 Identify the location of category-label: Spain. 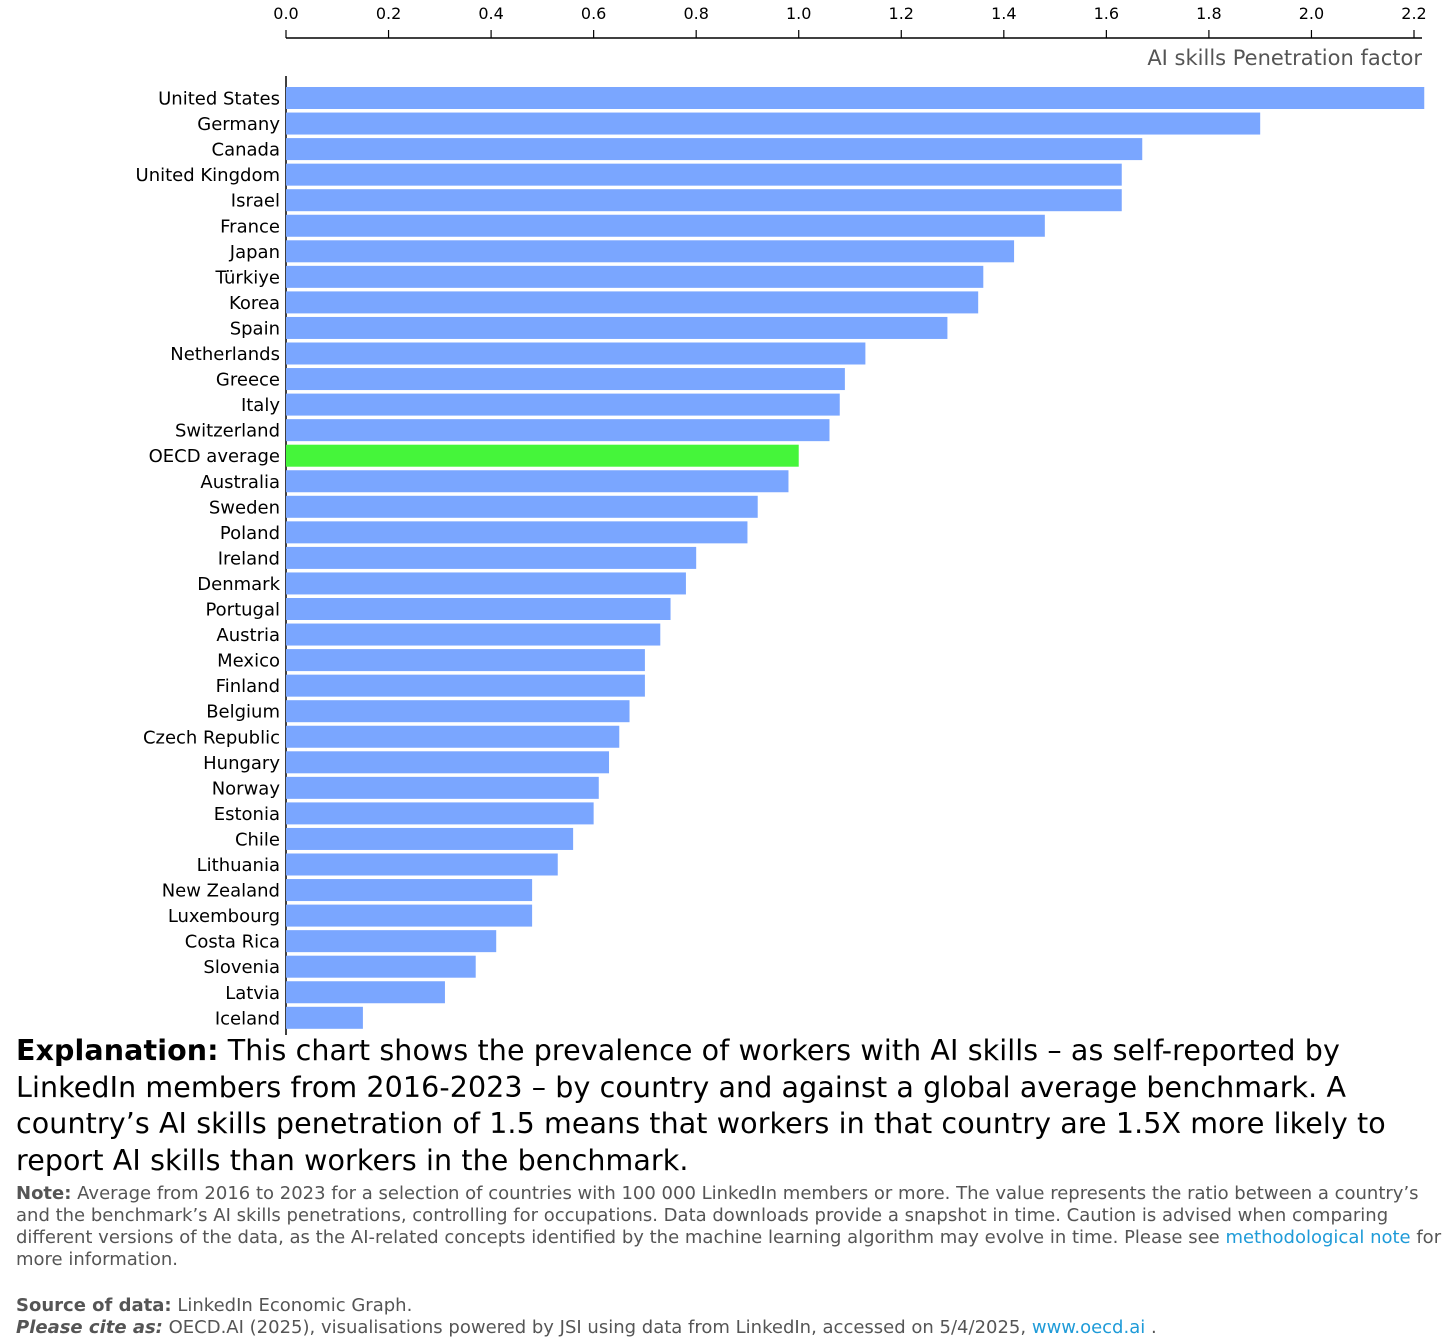
(255, 328).